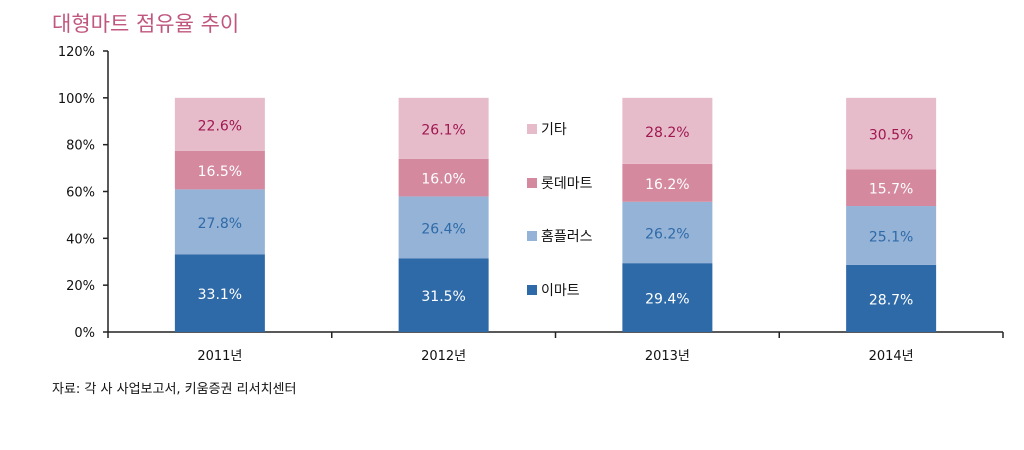 This screenshot has width=1024, height=450. What do you see at coordinates (891, 356) in the screenshot?
I see `x-tick-label: 2014년` at bounding box center [891, 356].